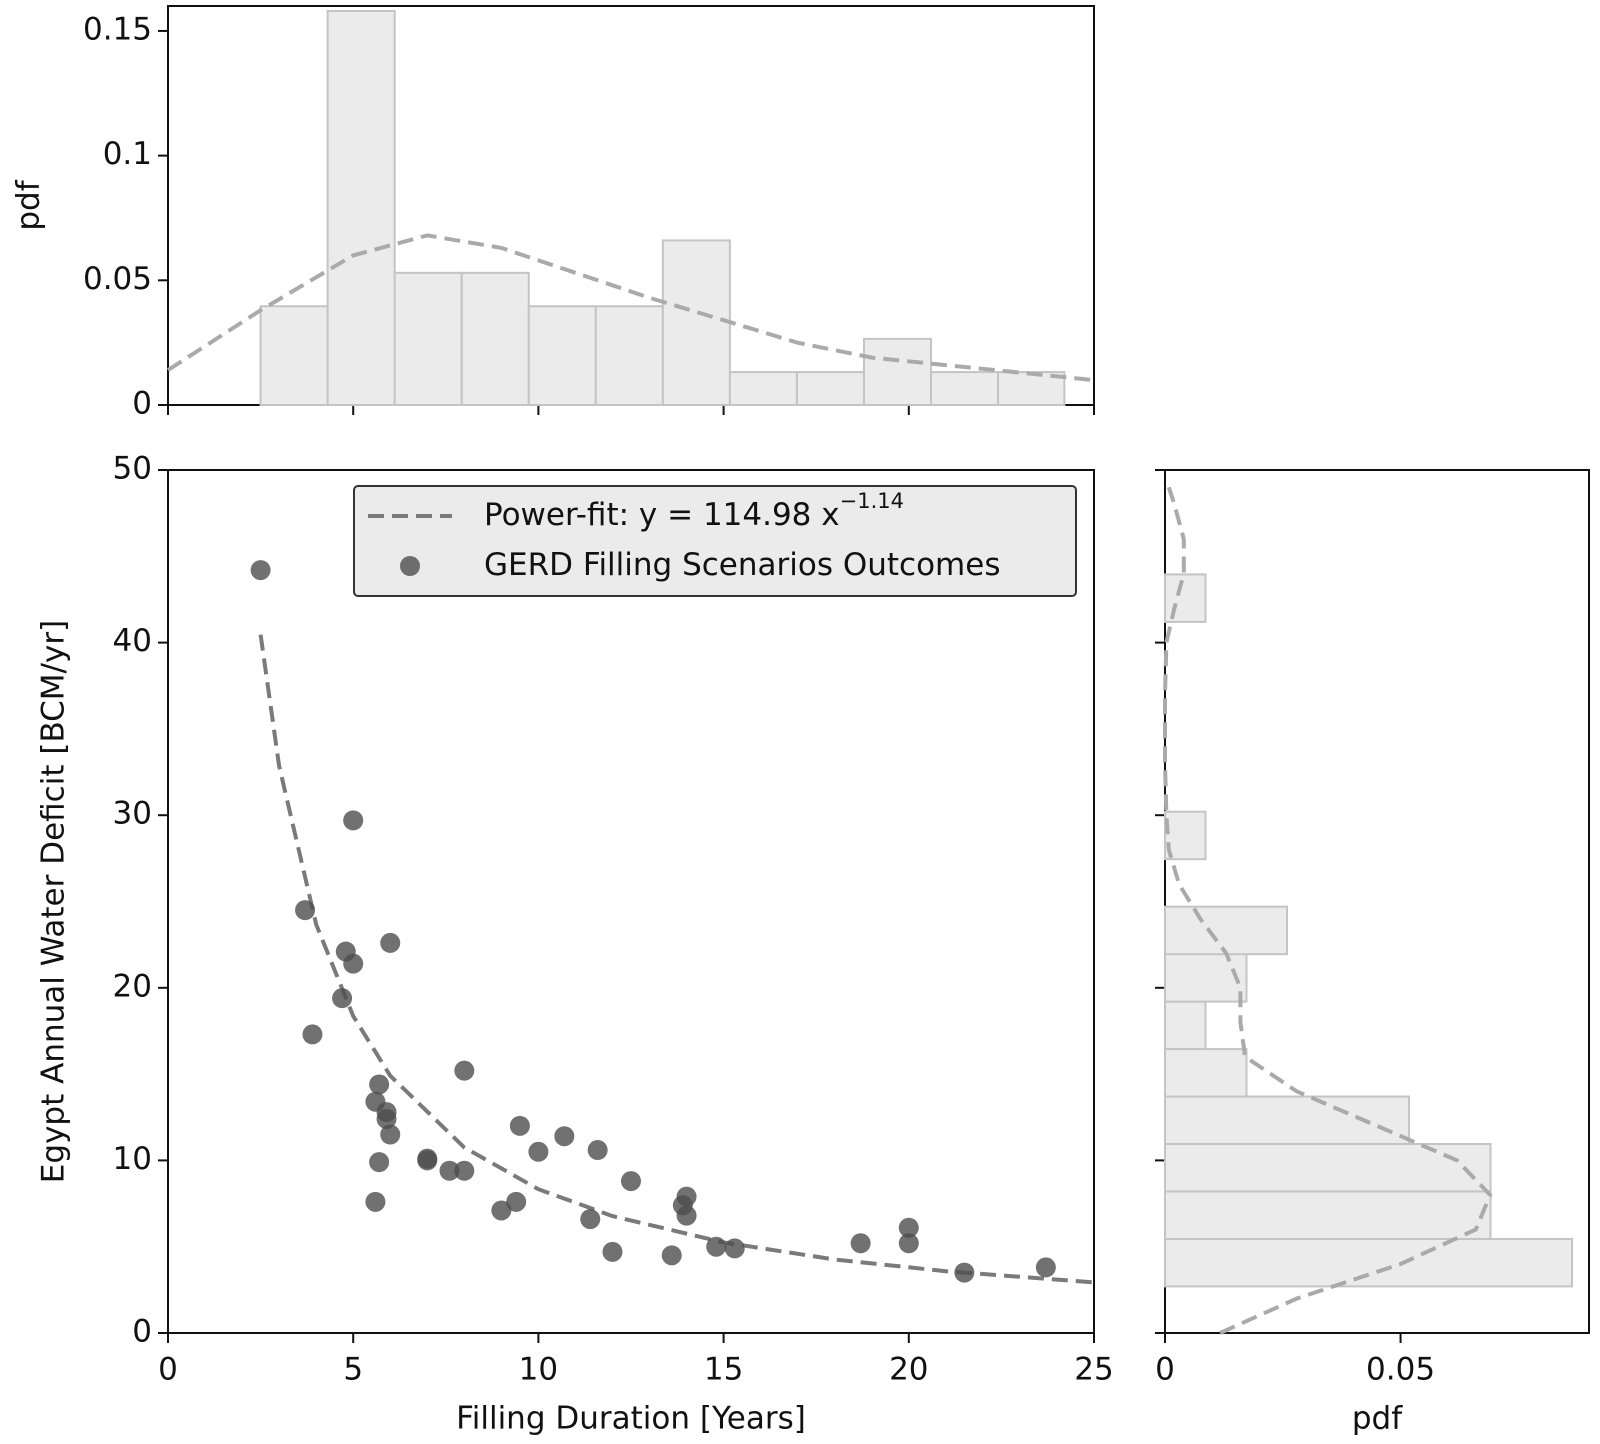 This screenshot has width=1600, height=1444. Describe the element at coordinates (1377, 1419) in the screenshot. I see `x-axis-label: pdf` at that location.